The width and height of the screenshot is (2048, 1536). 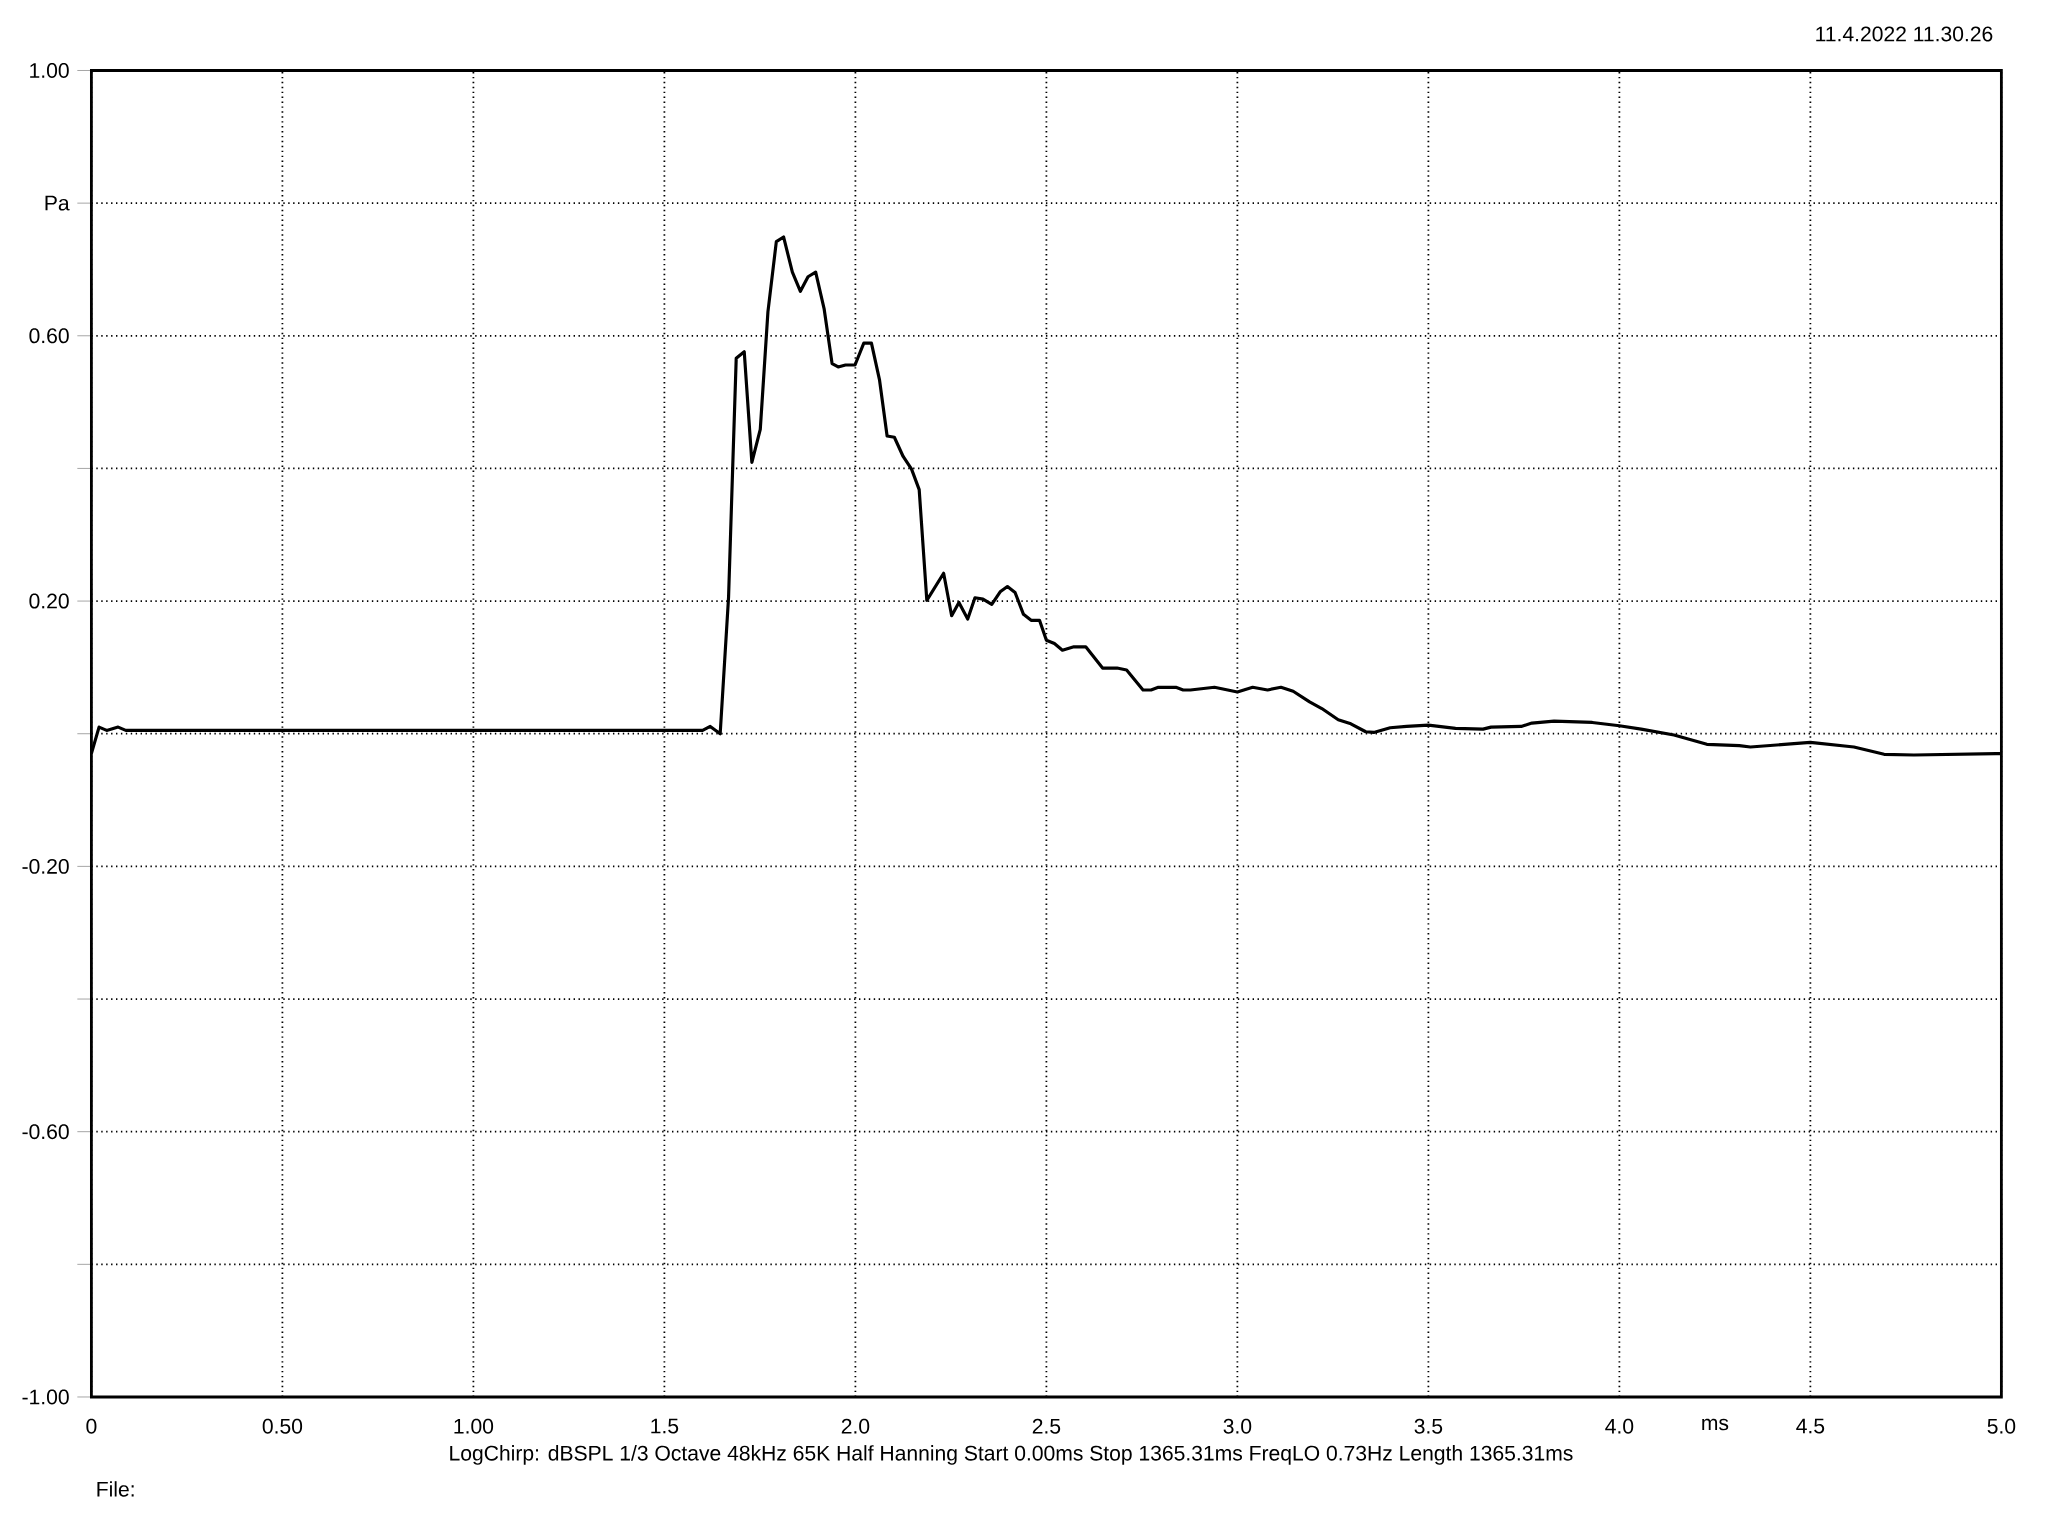 I want to click on x-tick-label: 0.50, so click(x=282, y=1426).